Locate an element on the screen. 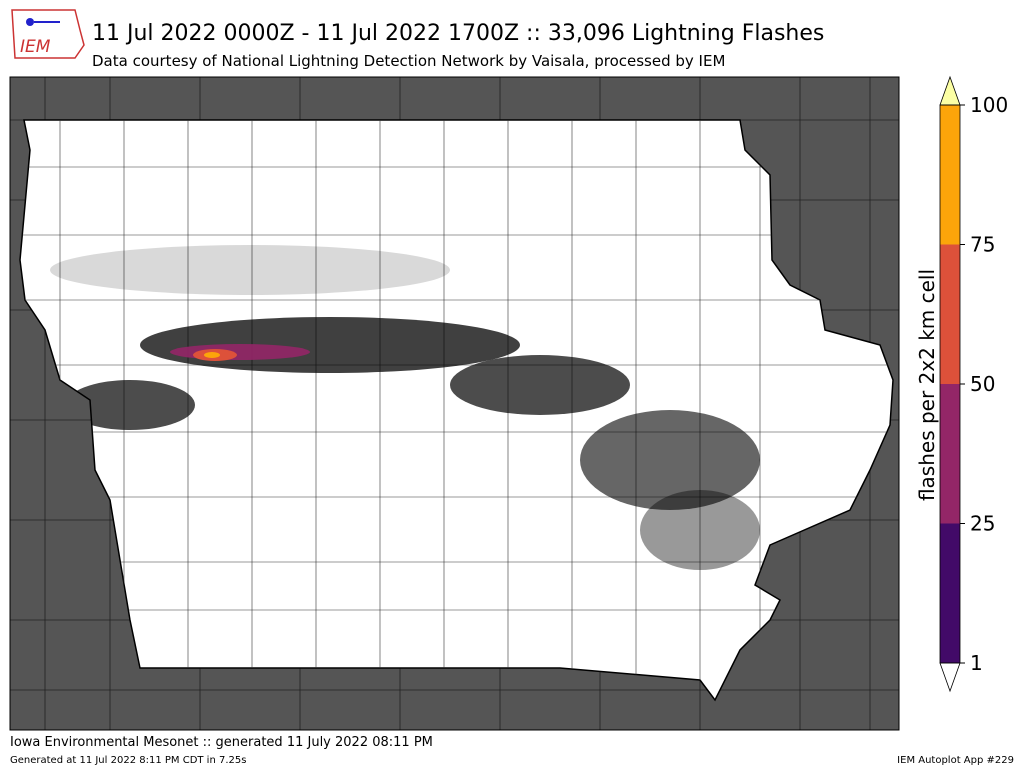 This screenshot has width=1024, height=772. colorbar: 1 25 50 75 100 is located at coordinates (973, 384).